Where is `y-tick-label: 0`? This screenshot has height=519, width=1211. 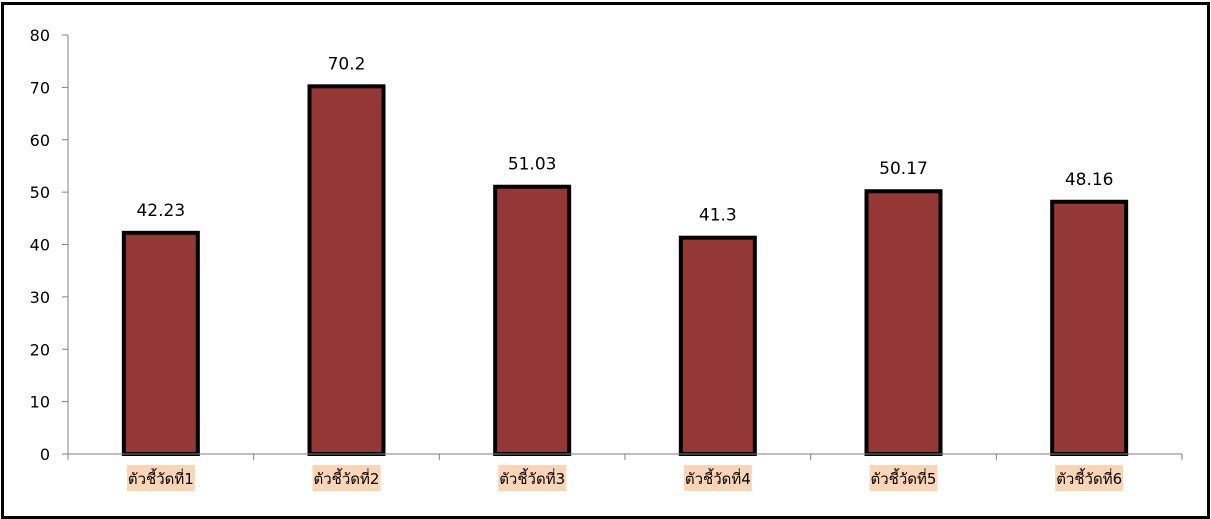 y-tick-label: 0 is located at coordinates (45, 454).